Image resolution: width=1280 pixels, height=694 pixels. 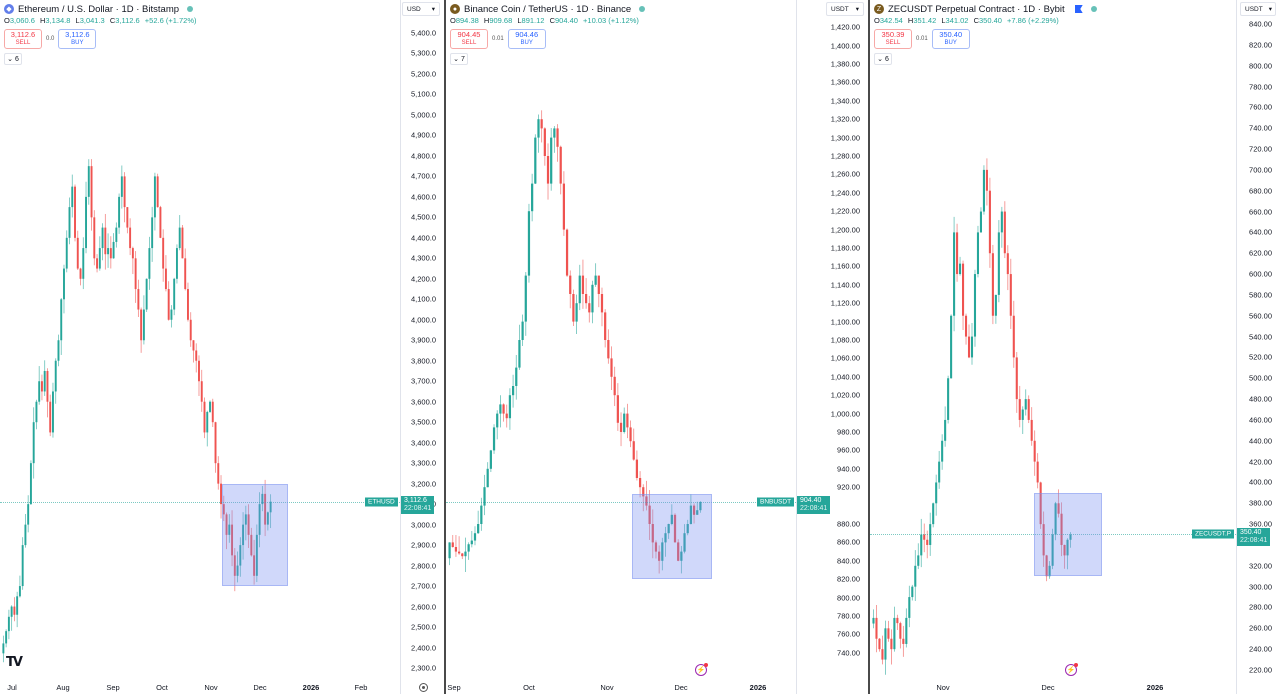 What do you see at coordinates (1260, 253) in the screenshot?
I see `price-tick: 620.00` at bounding box center [1260, 253].